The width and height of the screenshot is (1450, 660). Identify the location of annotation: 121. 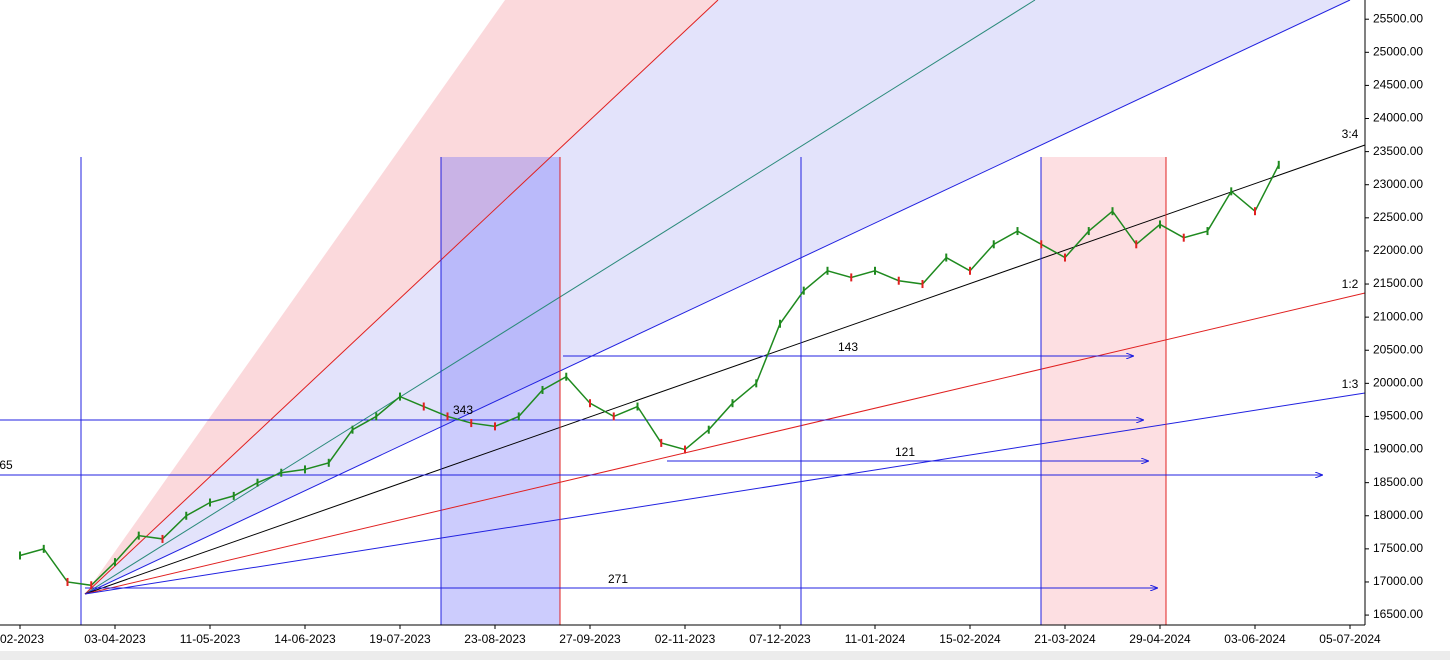
(905, 452).